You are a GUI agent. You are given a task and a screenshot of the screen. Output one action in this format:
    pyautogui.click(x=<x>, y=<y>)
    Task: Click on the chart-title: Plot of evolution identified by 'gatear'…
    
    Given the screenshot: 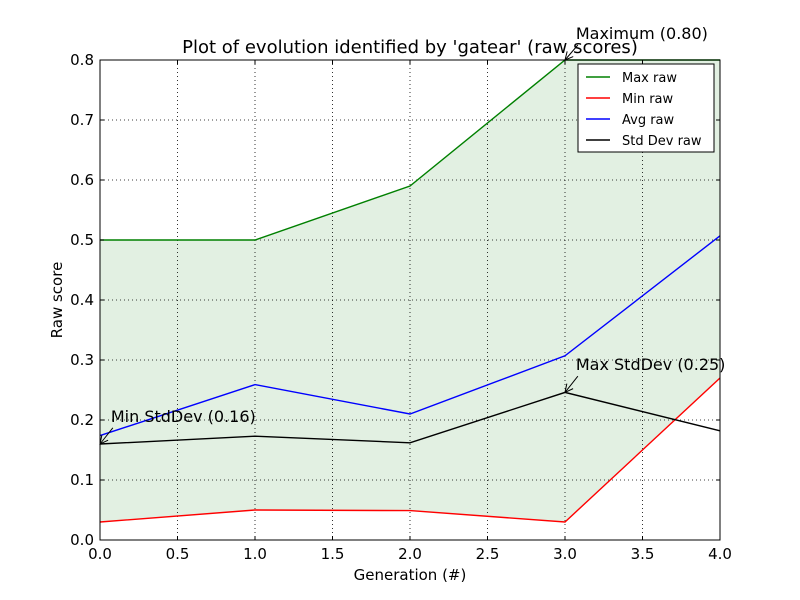 What is the action you would take?
    pyautogui.click(x=410, y=47)
    